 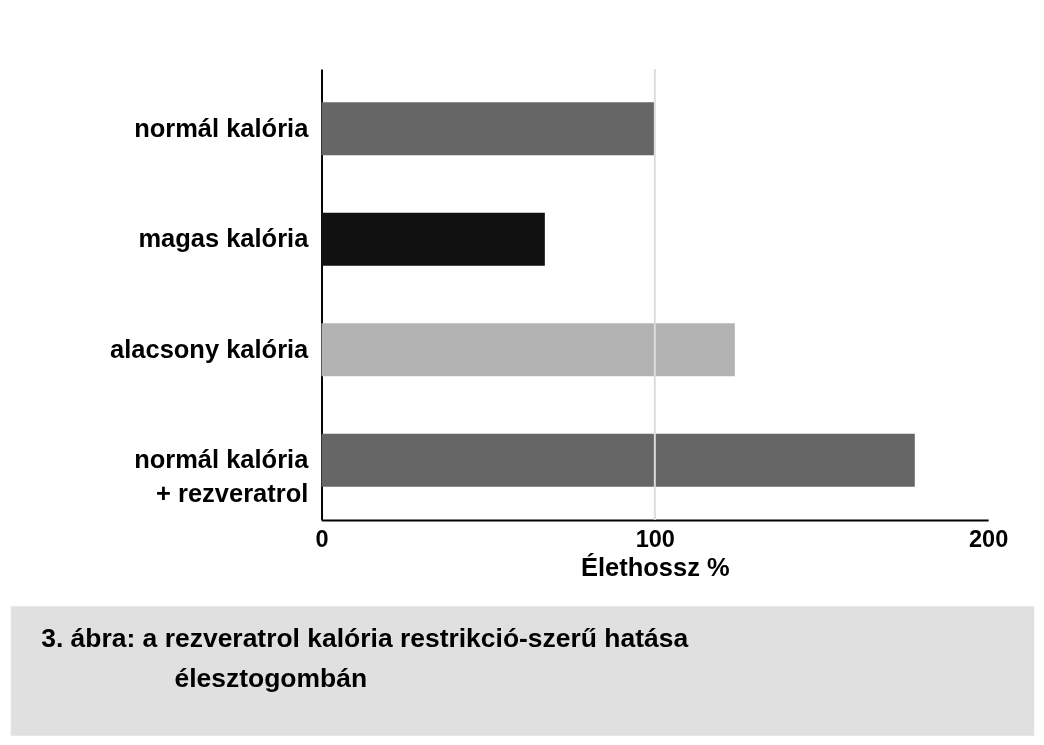 What do you see at coordinates (655, 538) in the screenshot?
I see `x-tick-label: 100` at bounding box center [655, 538].